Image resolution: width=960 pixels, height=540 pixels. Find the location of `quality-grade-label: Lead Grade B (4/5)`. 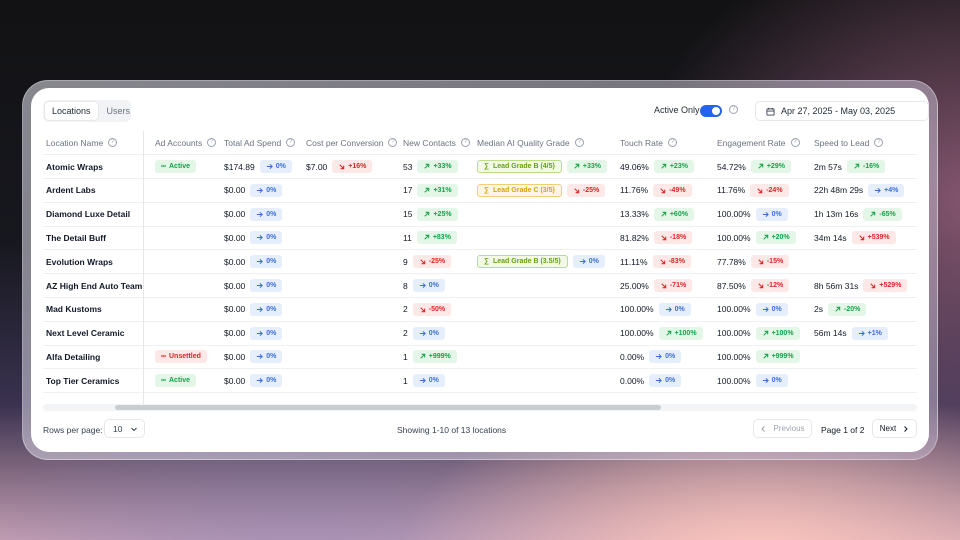

quality-grade-label: Lead Grade B (4/5) is located at coordinates (524, 166).